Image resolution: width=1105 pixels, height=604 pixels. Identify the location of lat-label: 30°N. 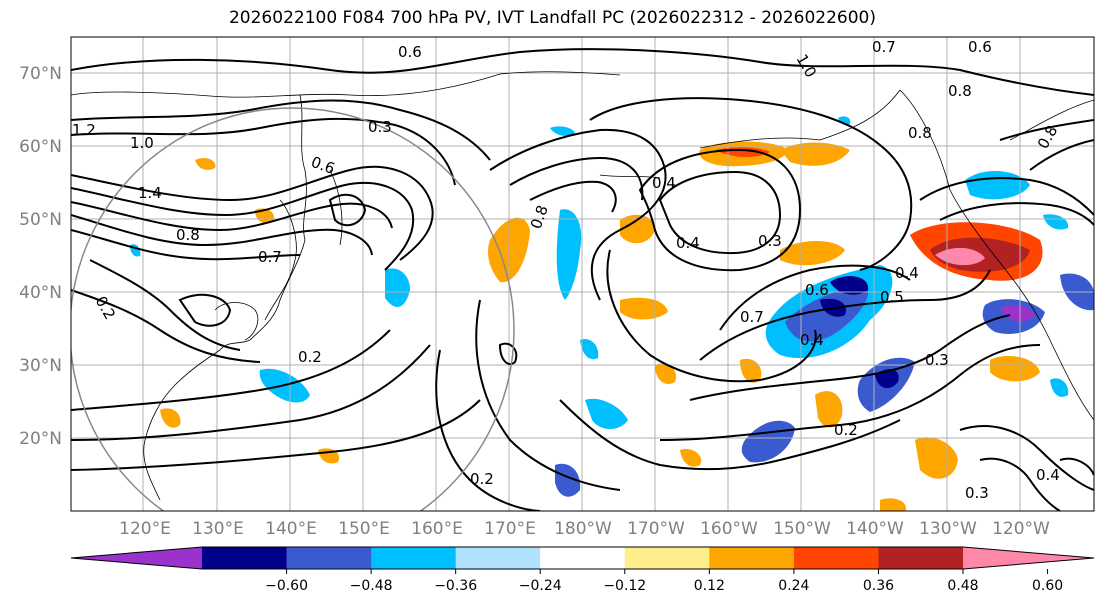
(40, 366).